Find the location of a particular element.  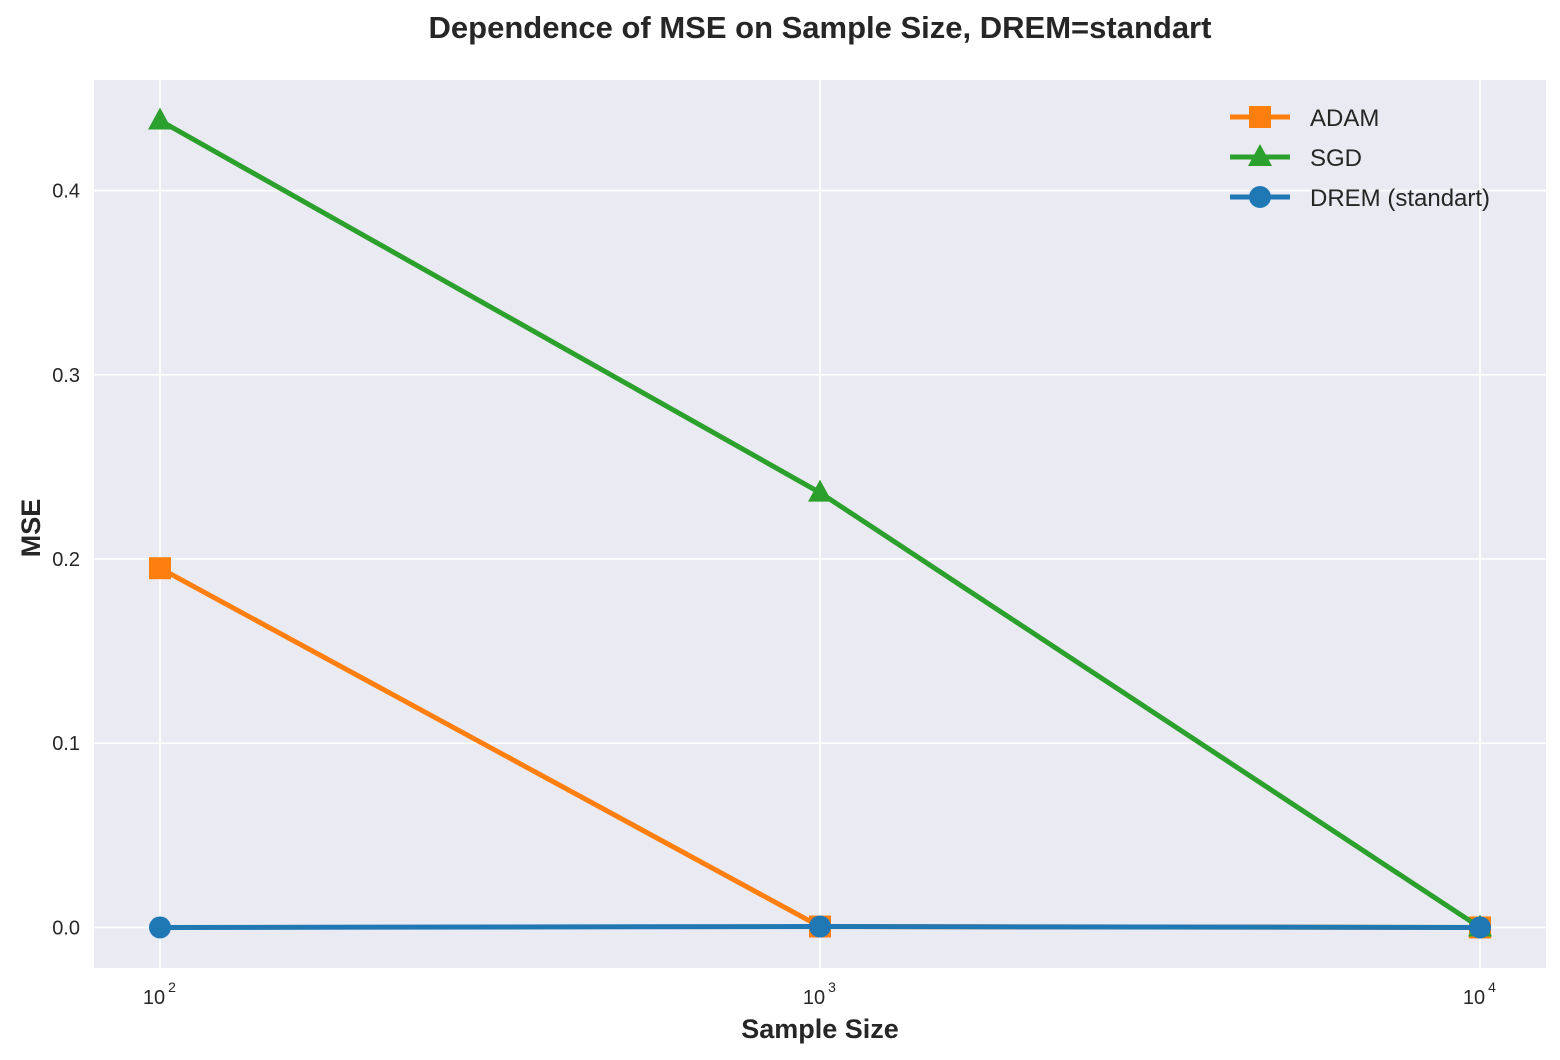

x-tick-label: 10 4 is located at coordinates (1479, 994).